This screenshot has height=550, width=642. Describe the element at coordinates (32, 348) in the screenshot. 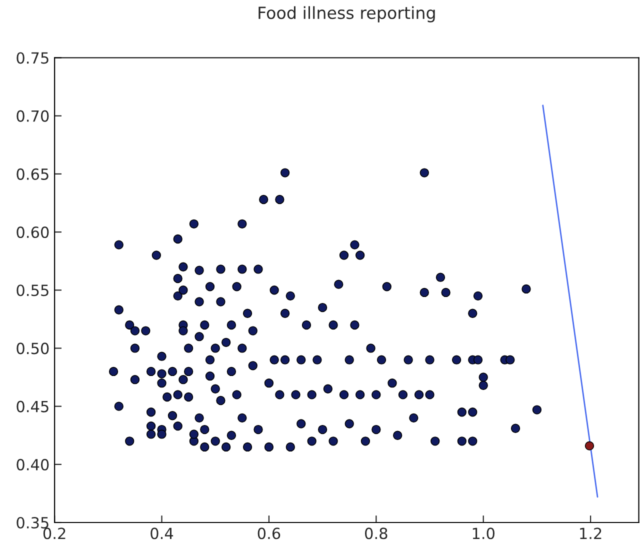

I see `y-tick-label: 0.50` at that location.